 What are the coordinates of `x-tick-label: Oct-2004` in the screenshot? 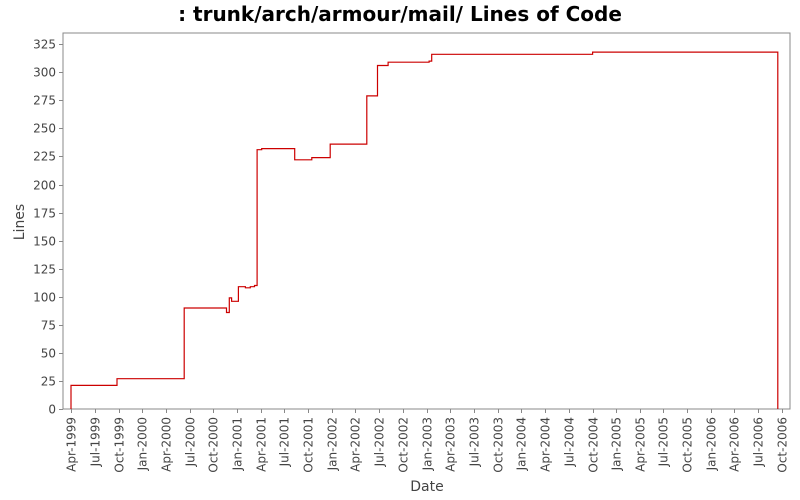 It's located at (594, 445).